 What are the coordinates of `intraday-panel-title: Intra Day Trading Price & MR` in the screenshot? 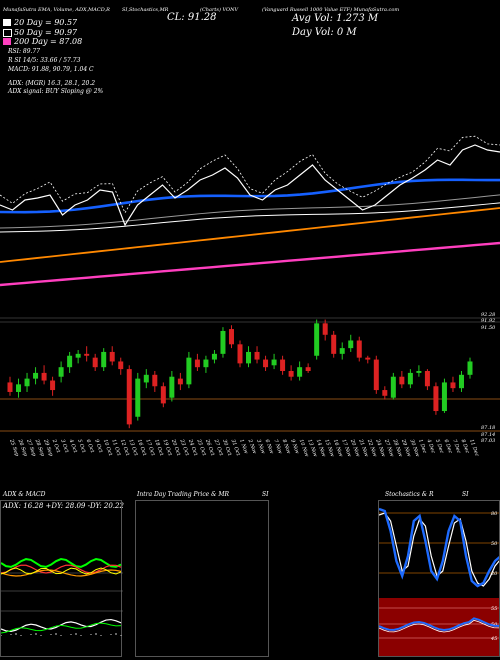 It's located at (183, 494).